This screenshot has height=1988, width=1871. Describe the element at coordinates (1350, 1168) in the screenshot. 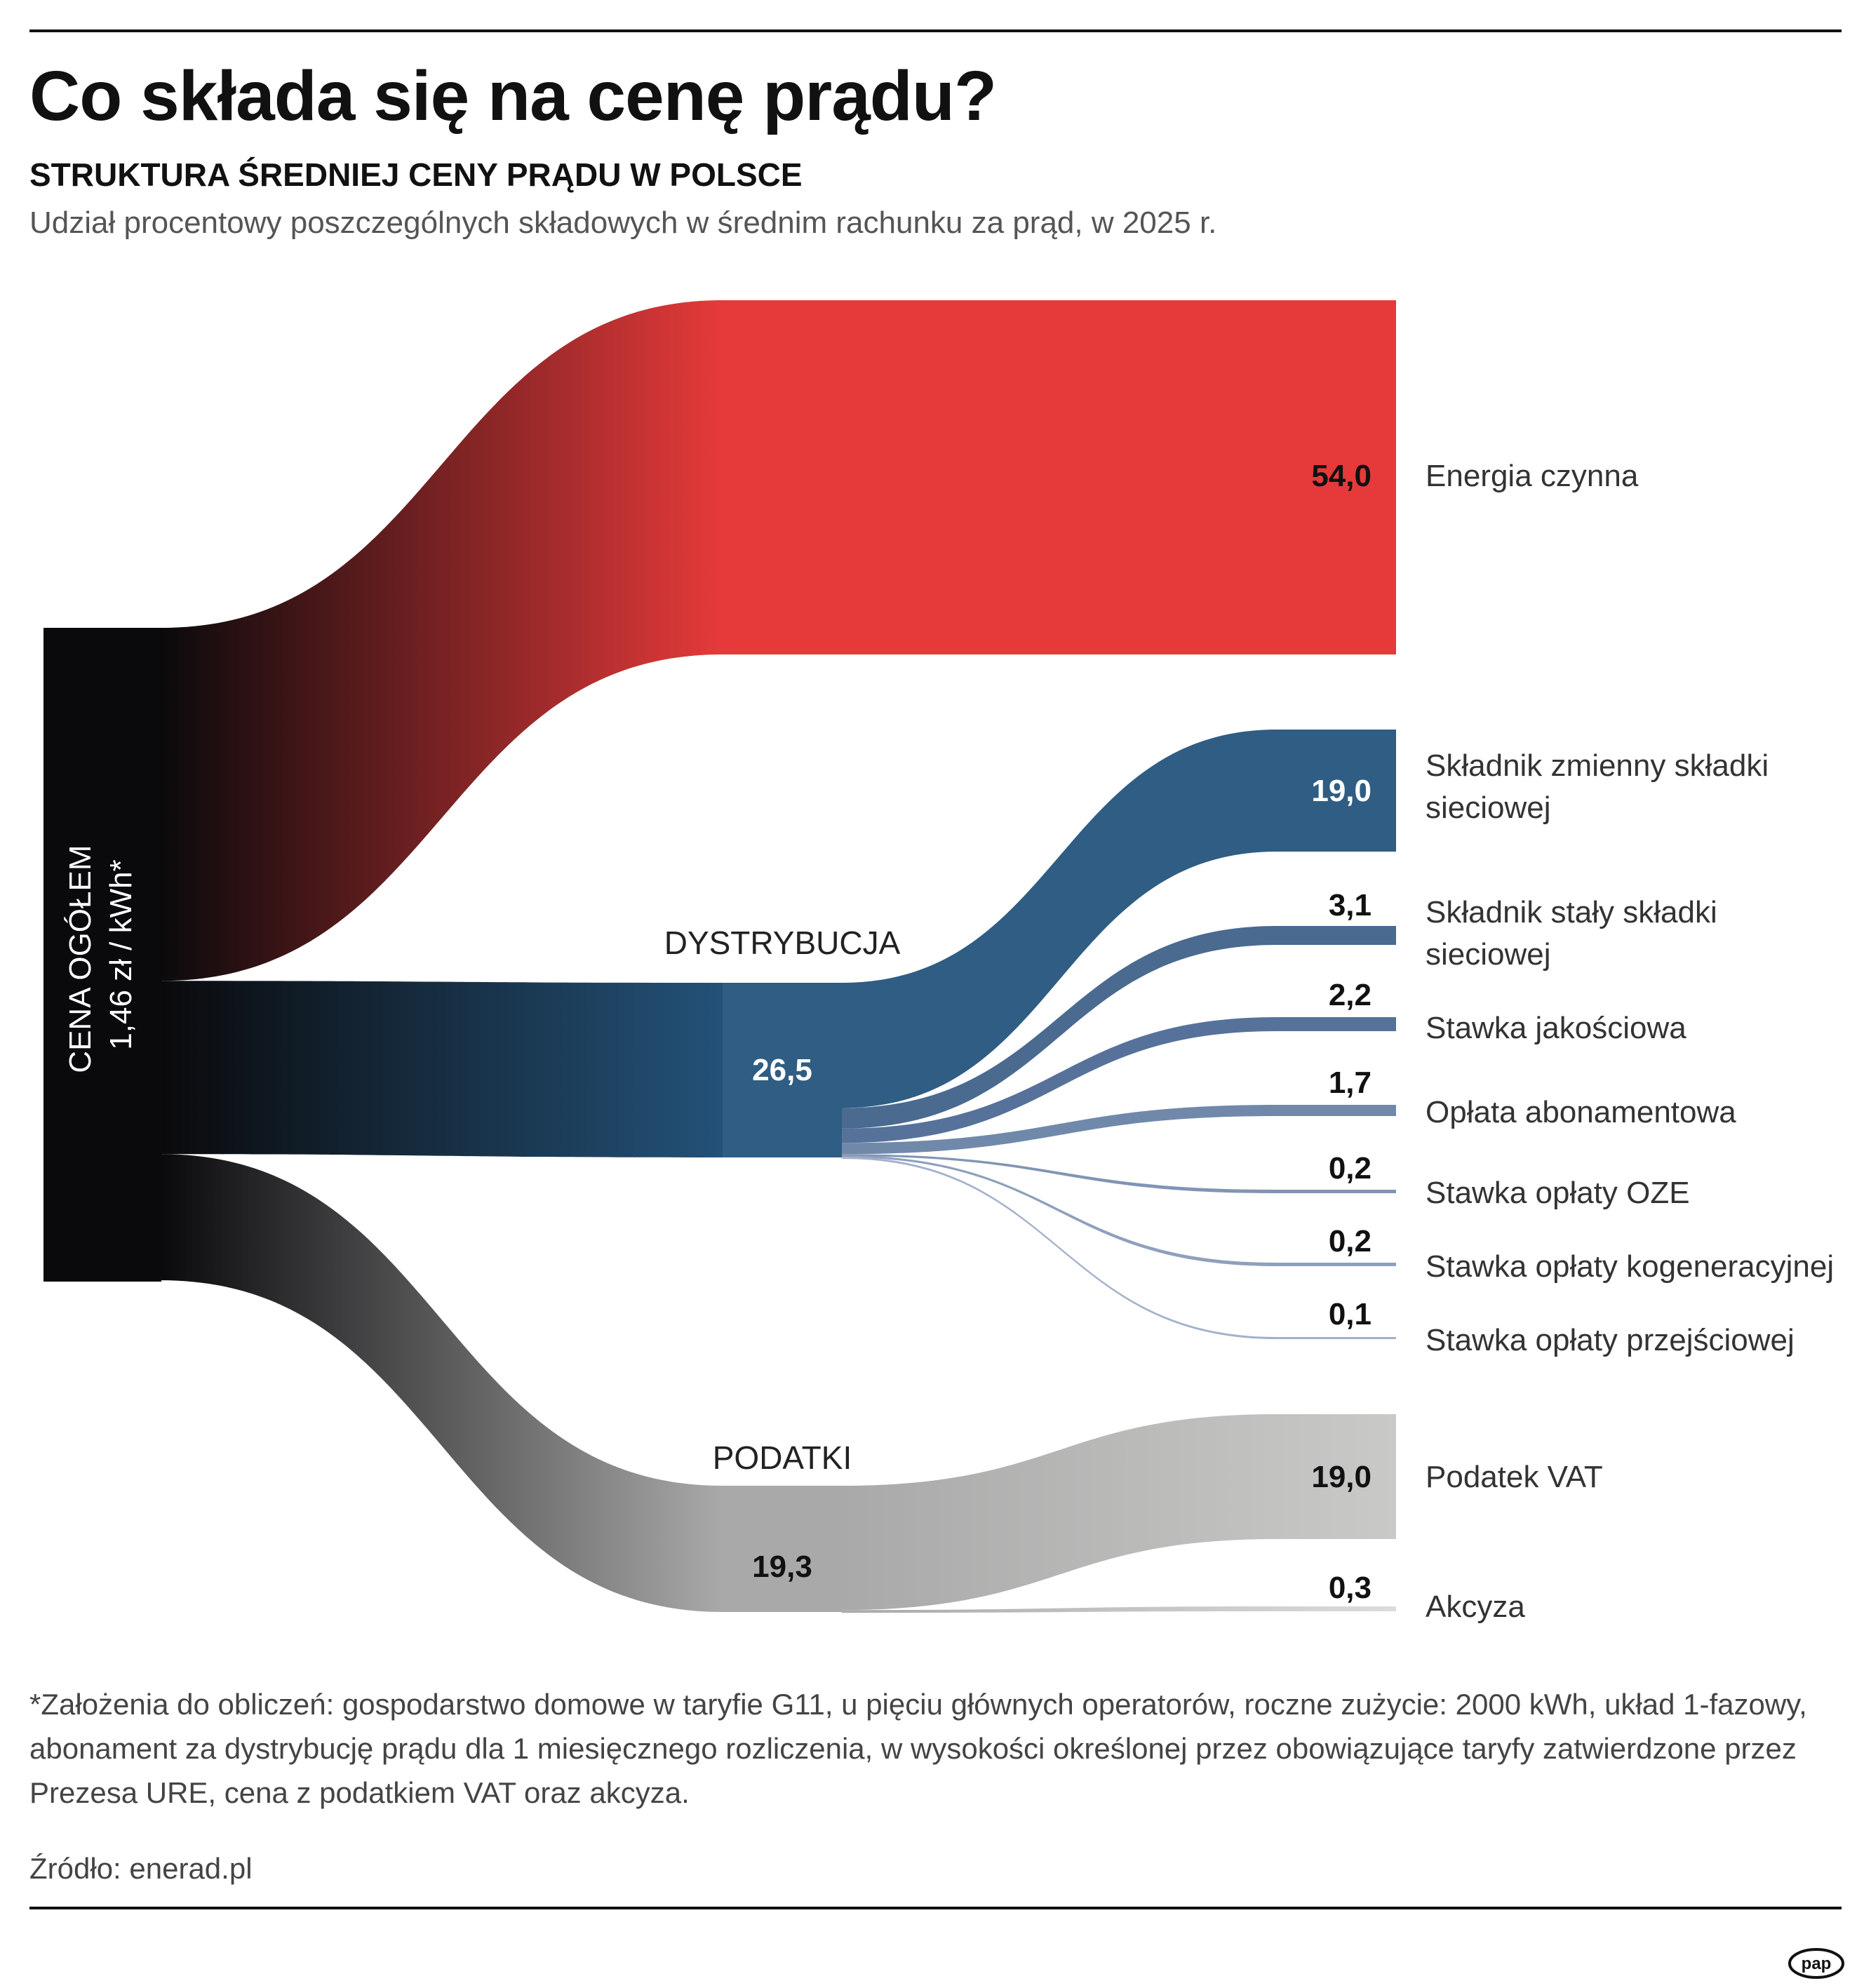

I see `value-dystrybucja-5: 0,2` at that location.